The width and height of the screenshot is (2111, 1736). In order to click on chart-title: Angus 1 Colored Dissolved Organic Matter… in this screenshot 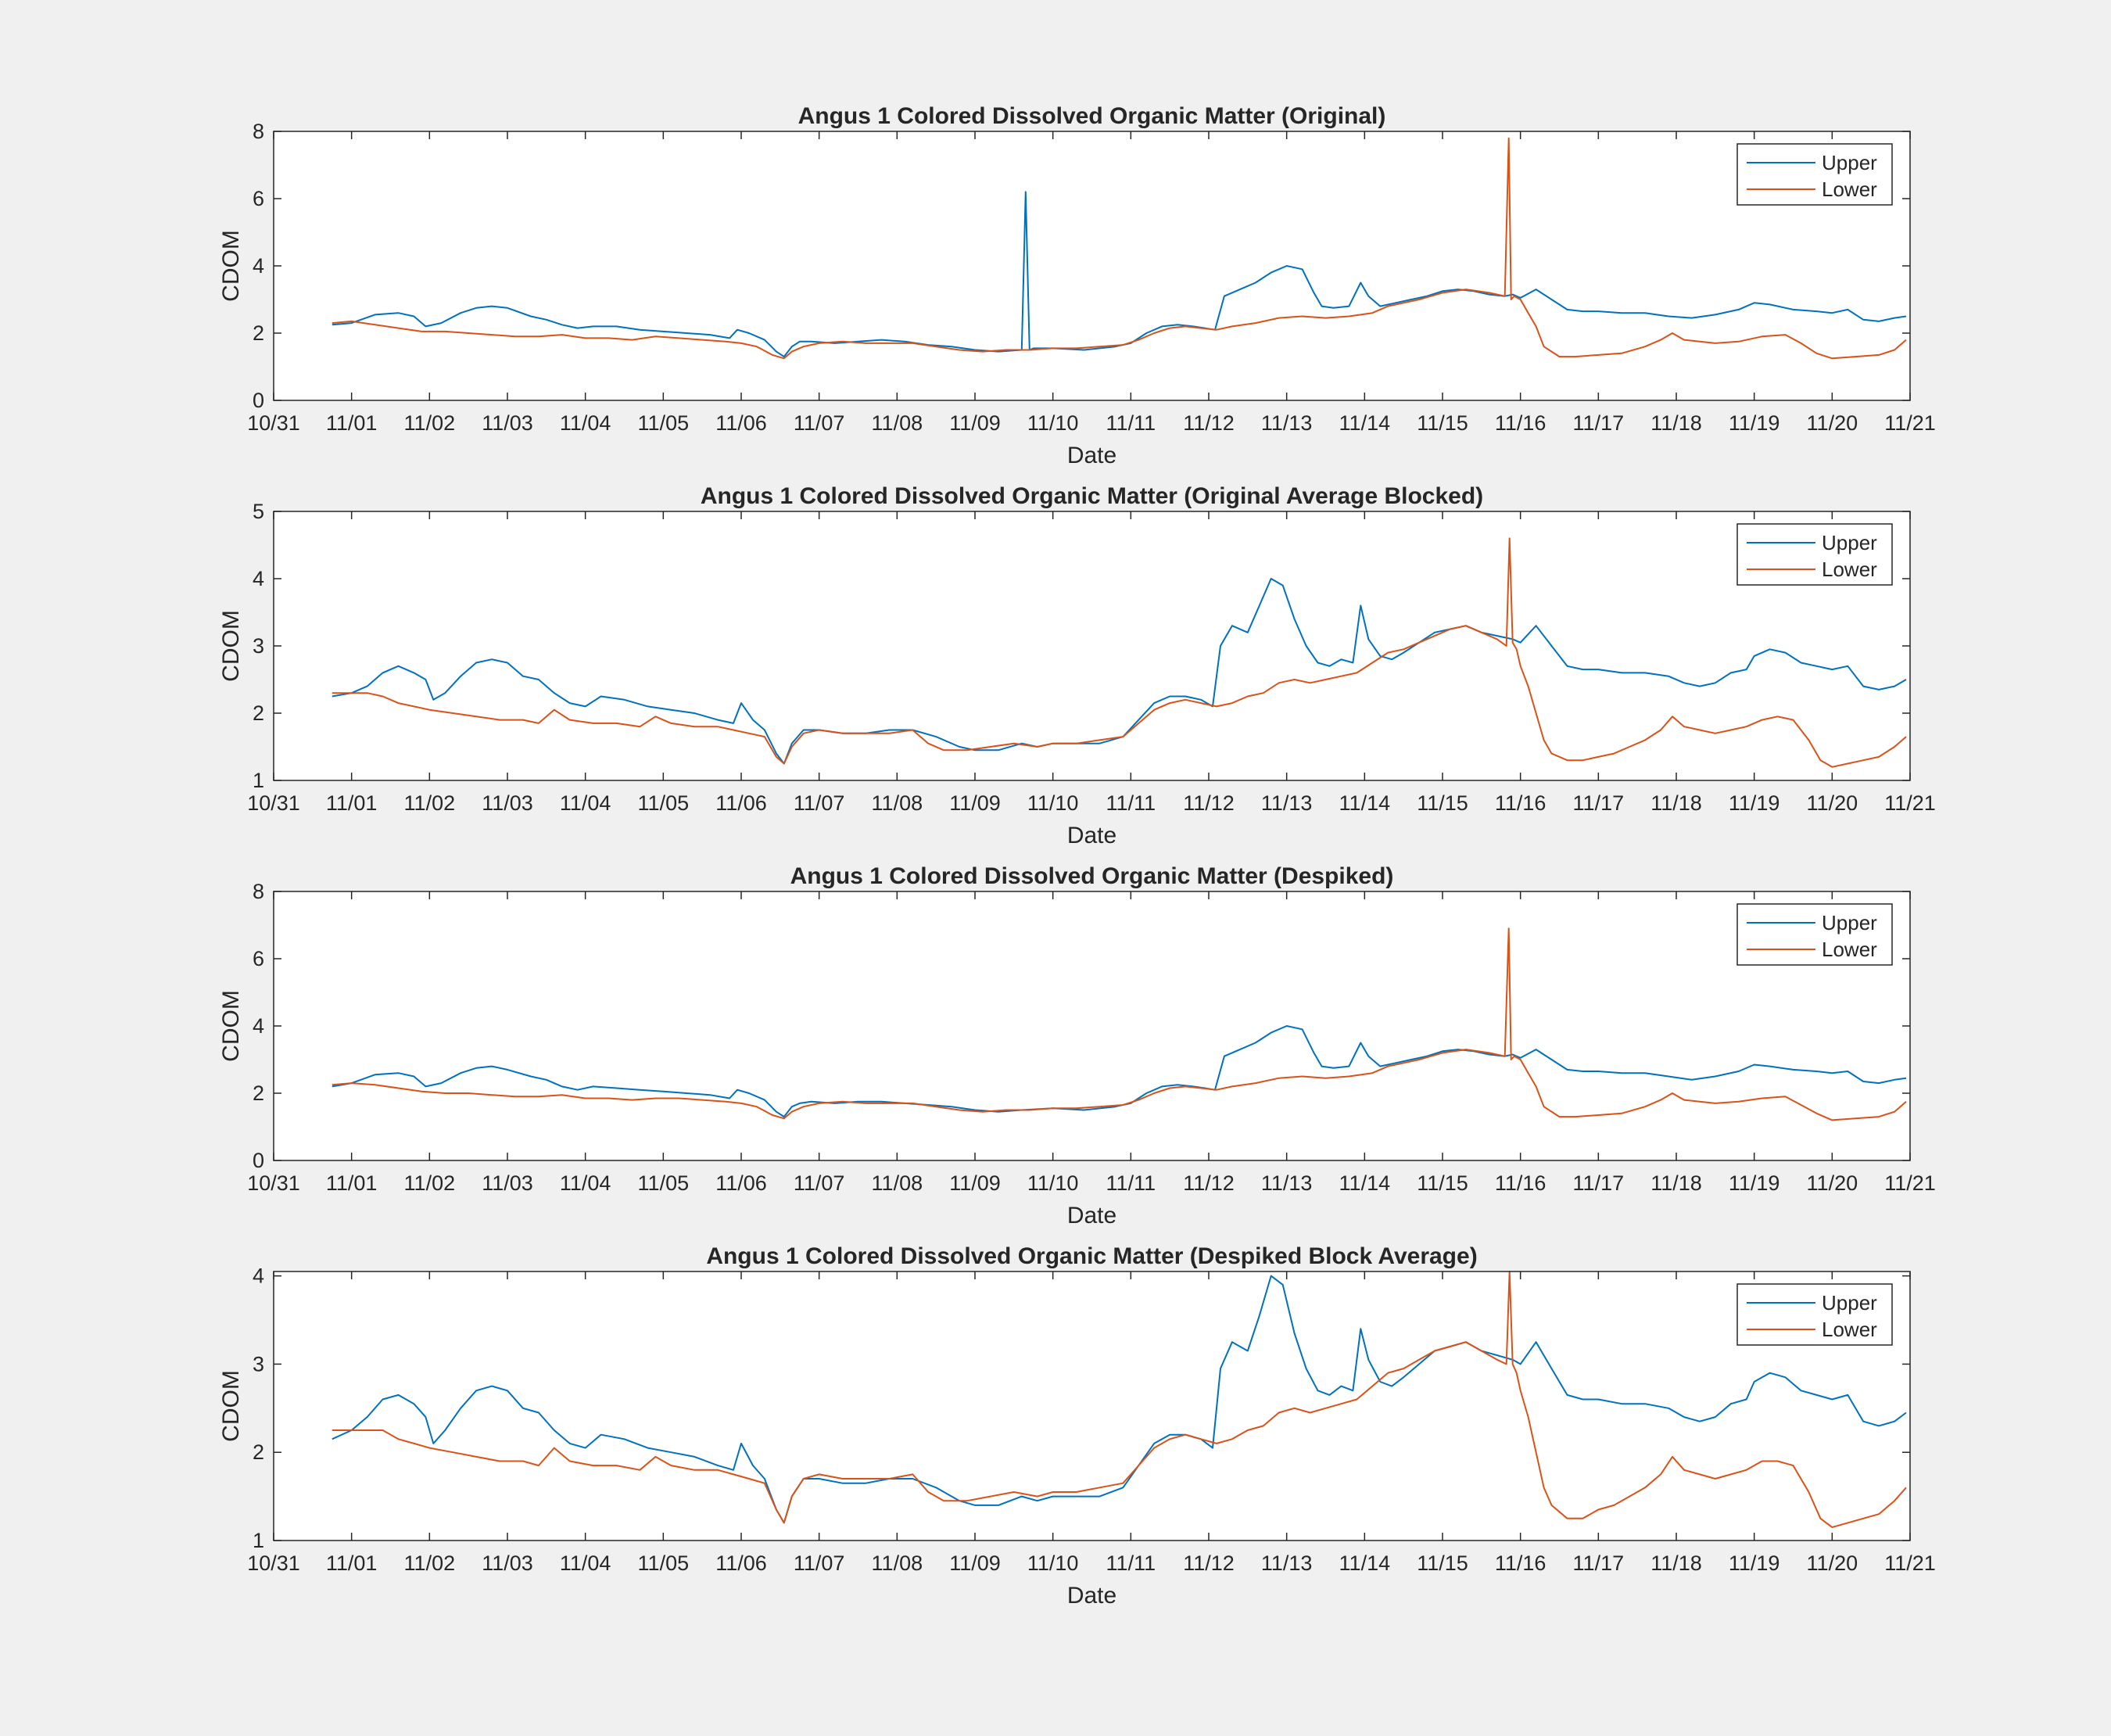, I will do `click(1092, 496)`.